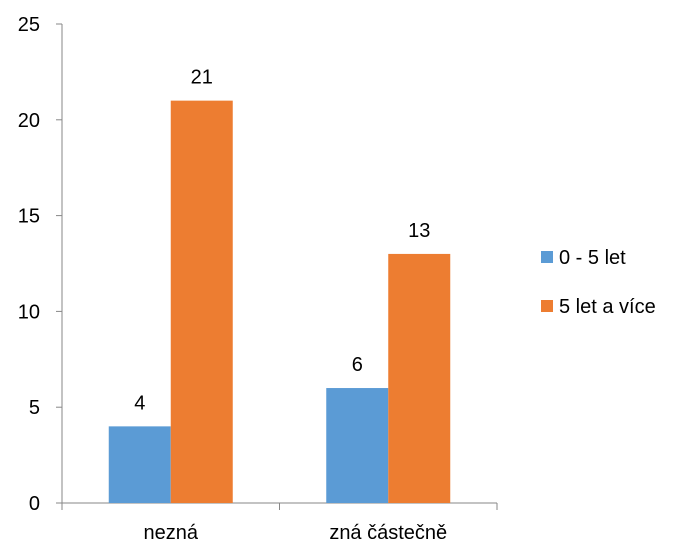 This screenshot has height=553, width=677. I want to click on data-label: 6, so click(357, 365).